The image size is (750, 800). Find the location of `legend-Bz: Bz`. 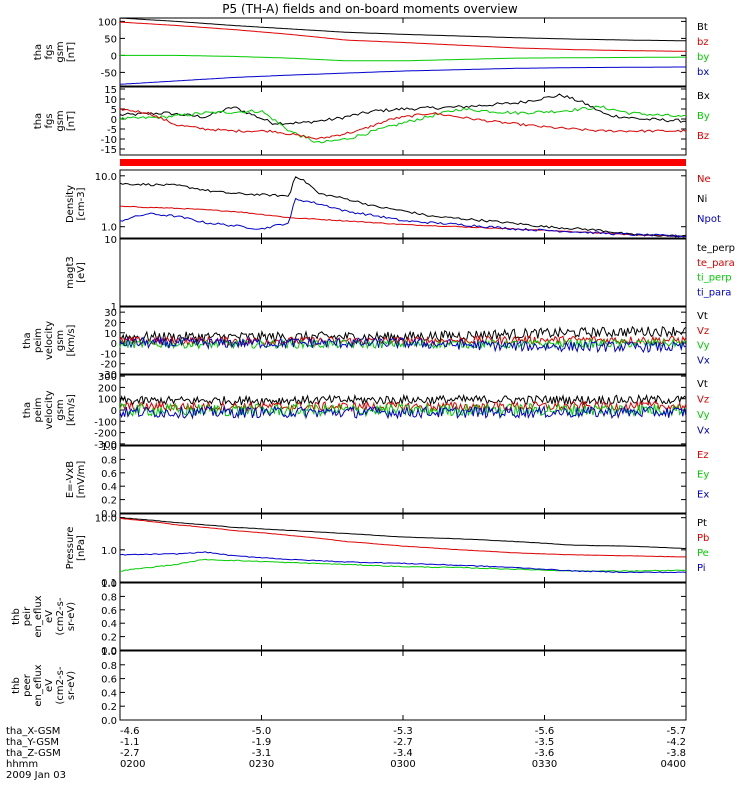

legend-Bz: Bz is located at coordinates (703, 136).